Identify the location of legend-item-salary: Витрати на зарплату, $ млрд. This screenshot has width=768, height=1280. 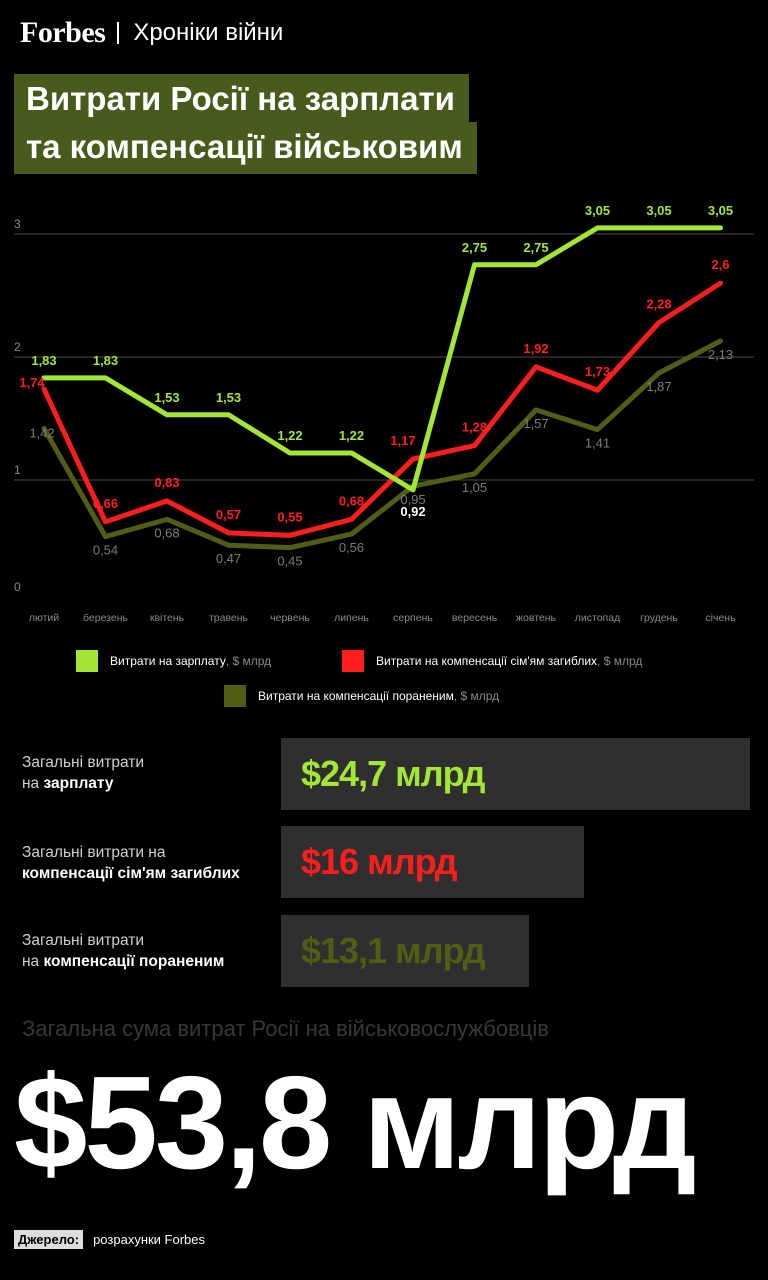
(173, 661).